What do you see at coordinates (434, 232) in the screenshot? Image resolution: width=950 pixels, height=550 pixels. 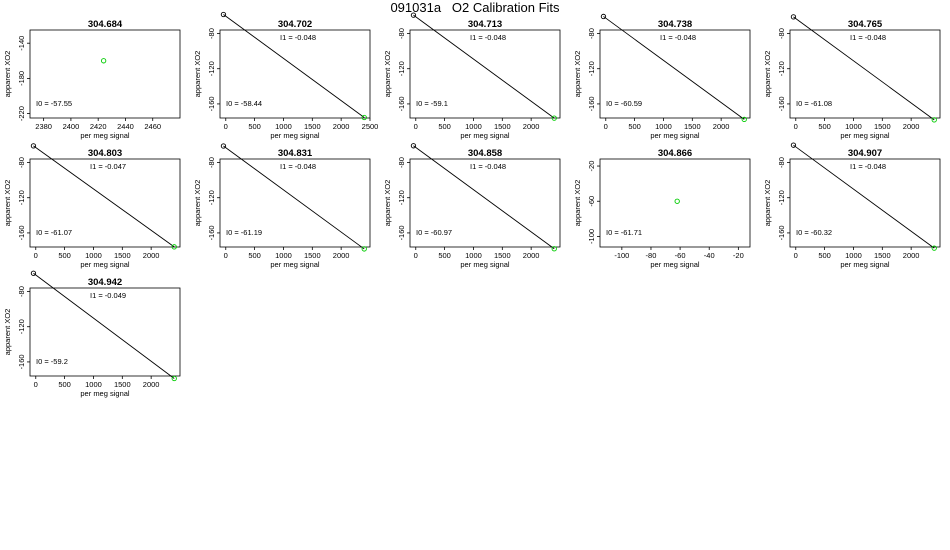 I see `i0-annotation: I0 = -60.97` at bounding box center [434, 232].